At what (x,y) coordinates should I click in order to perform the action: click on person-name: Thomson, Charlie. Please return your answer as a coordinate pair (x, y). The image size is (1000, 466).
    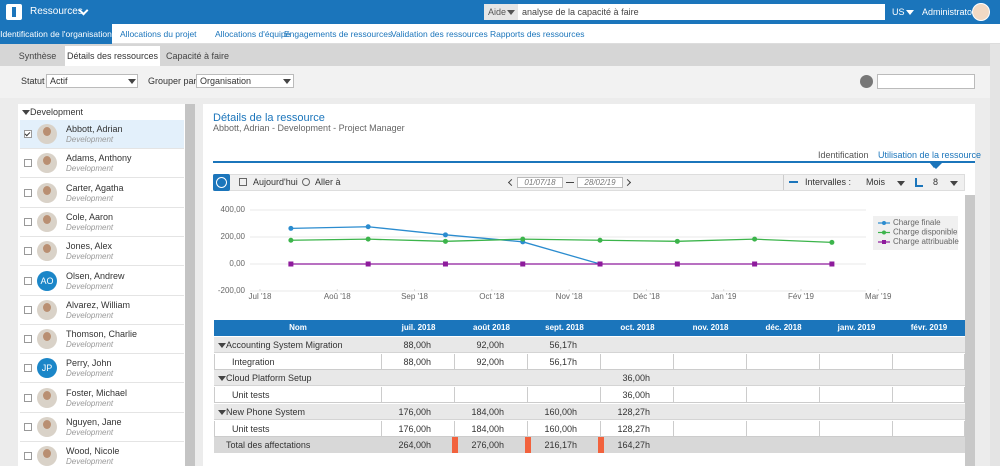
    Looking at the image, I should click on (102, 334).